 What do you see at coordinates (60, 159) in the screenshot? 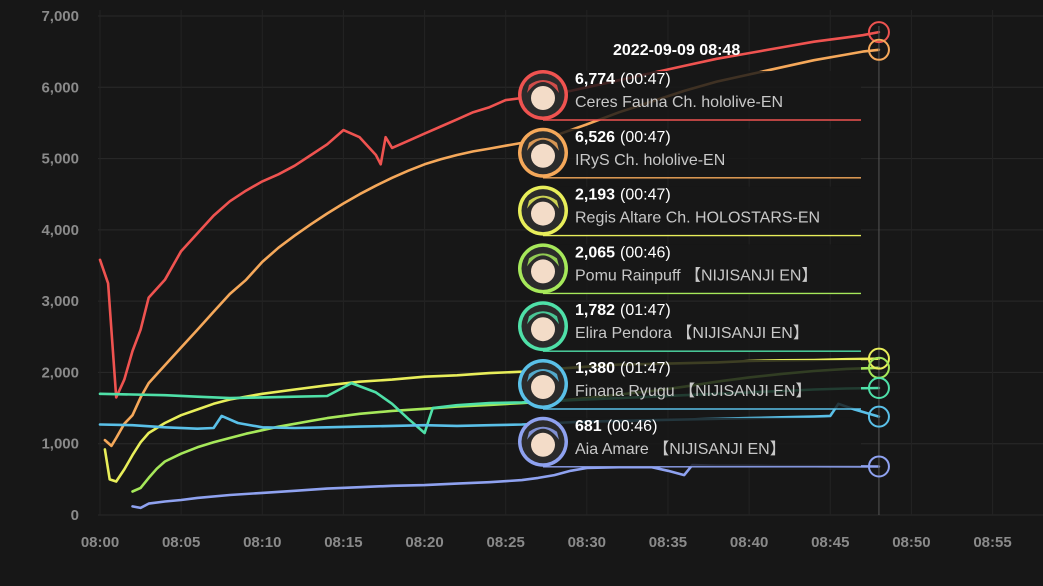
I see `y-tick-label: 5,000` at bounding box center [60, 159].